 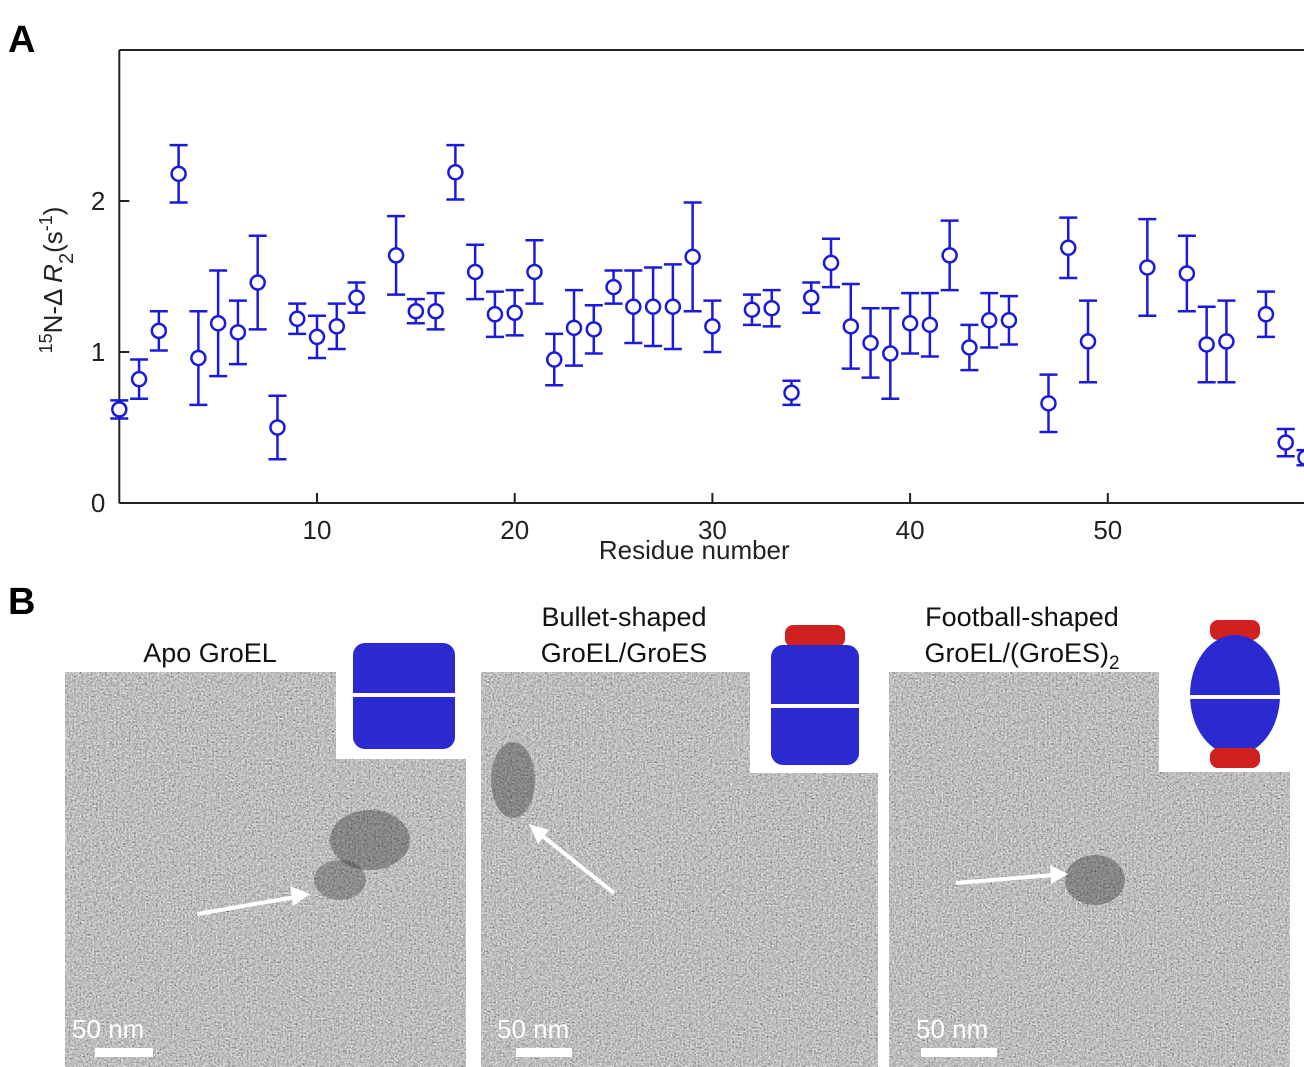 I want to click on y-label-part: 2, so click(x=67, y=258).